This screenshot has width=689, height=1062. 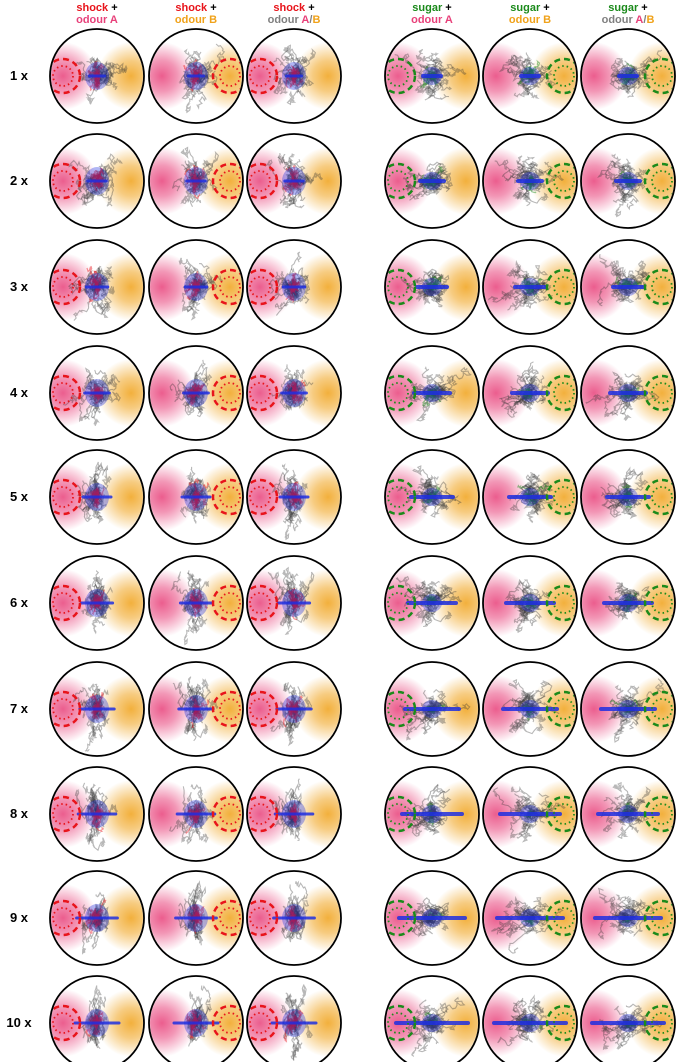 I want to click on column-header-3: shock + odour A/B, so click(x=294, y=14).